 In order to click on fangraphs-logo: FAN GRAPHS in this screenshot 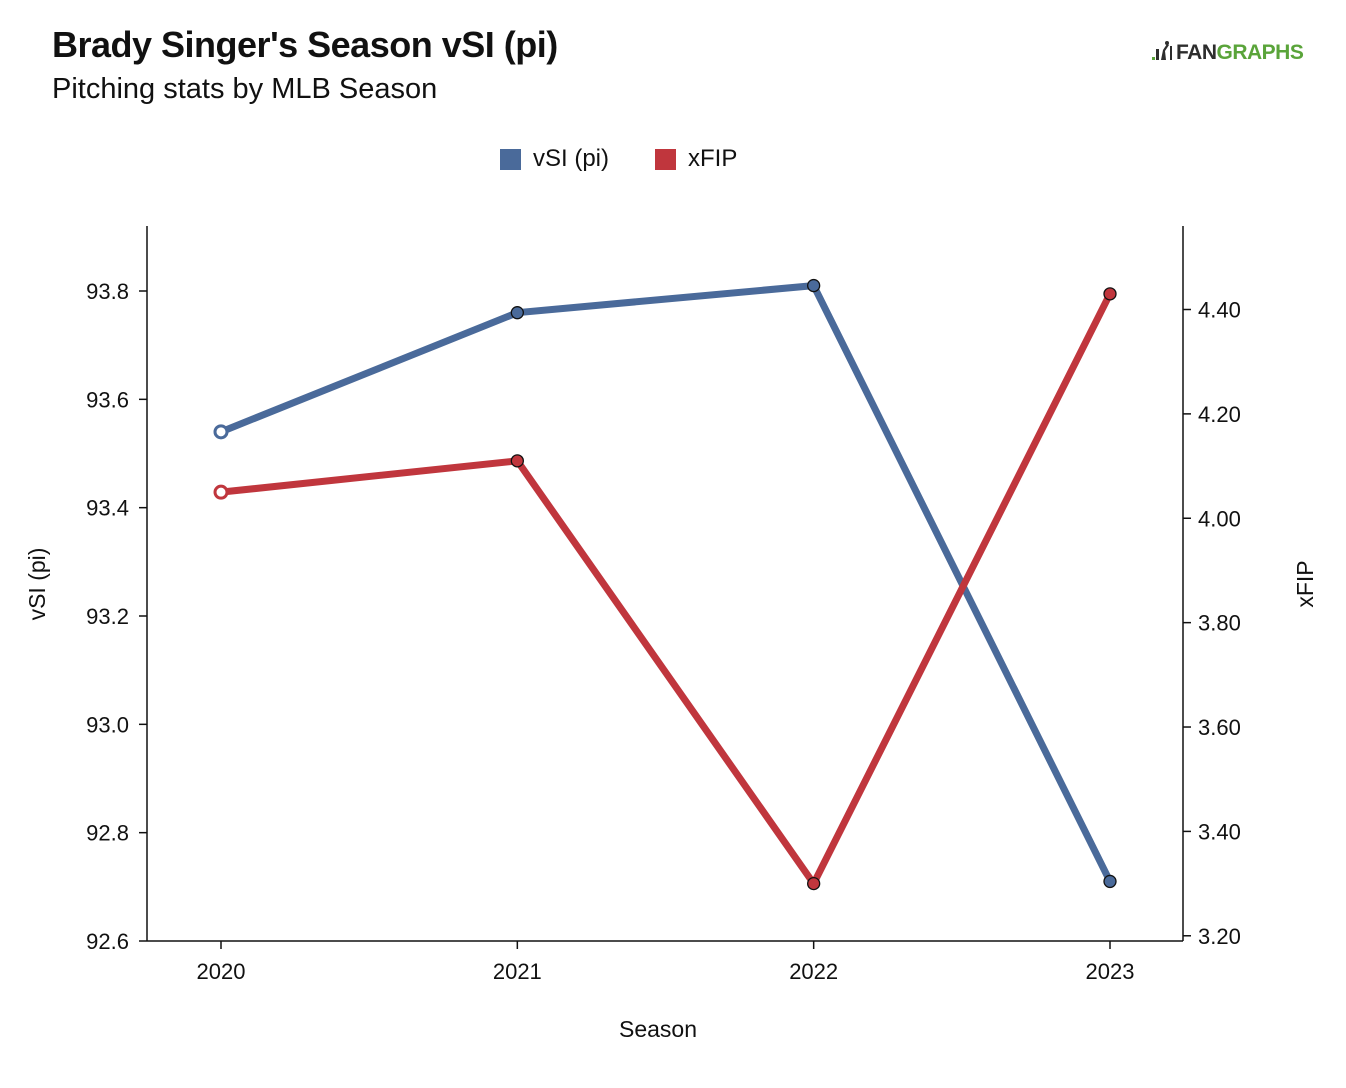, I will do `click(1227, 53)`.